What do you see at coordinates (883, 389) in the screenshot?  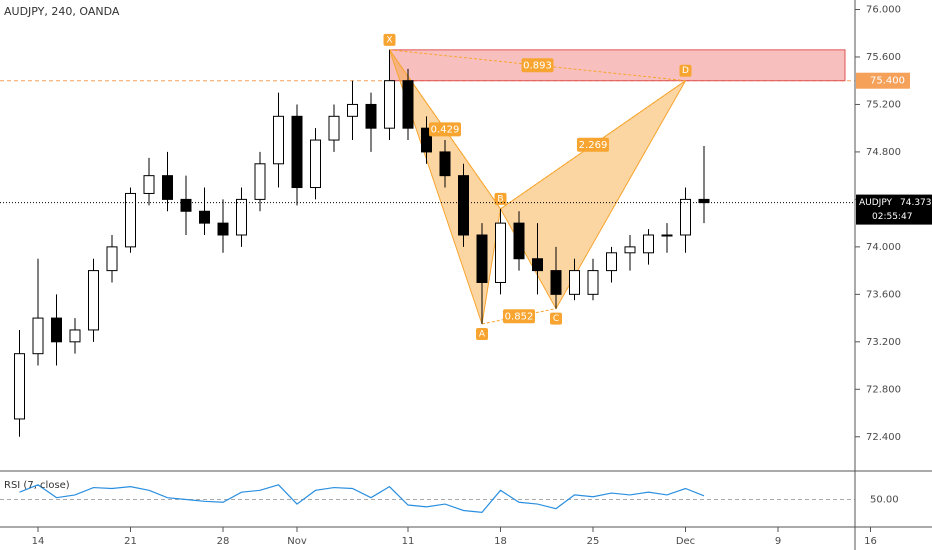 I see `y-tick-label: 72.800` at bounding box center [883, 389].